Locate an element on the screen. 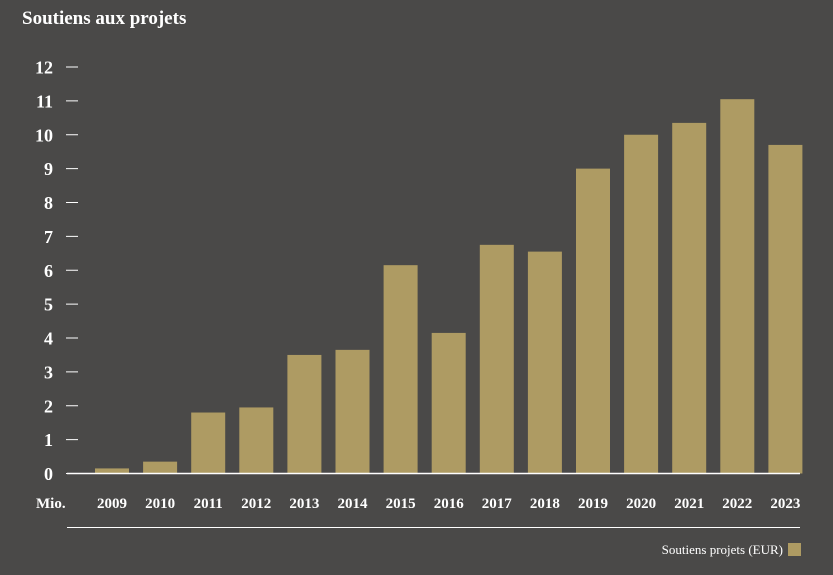 The image size is (833, 575). y-tick-label: 12 is located at coordinates (44, 68).